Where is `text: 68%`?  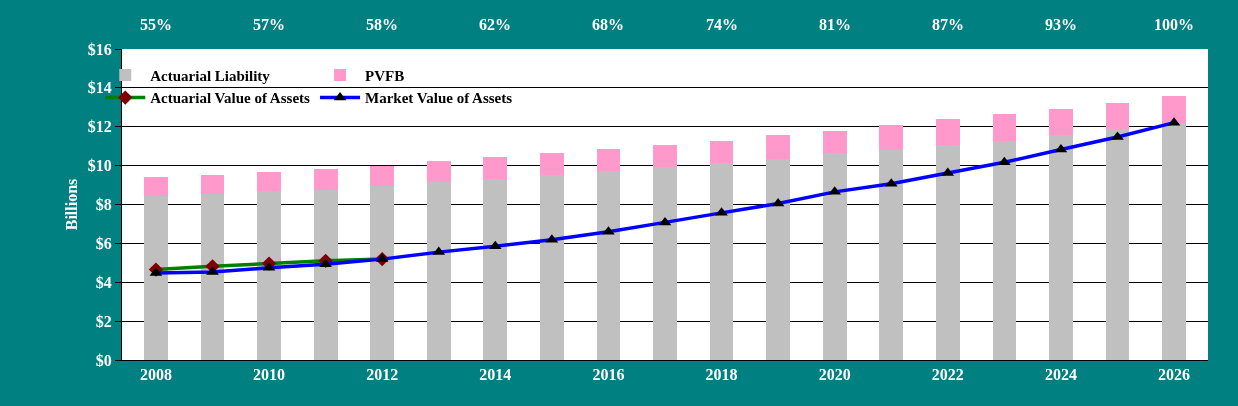 text: 68% is located at coordinates (608, 24).